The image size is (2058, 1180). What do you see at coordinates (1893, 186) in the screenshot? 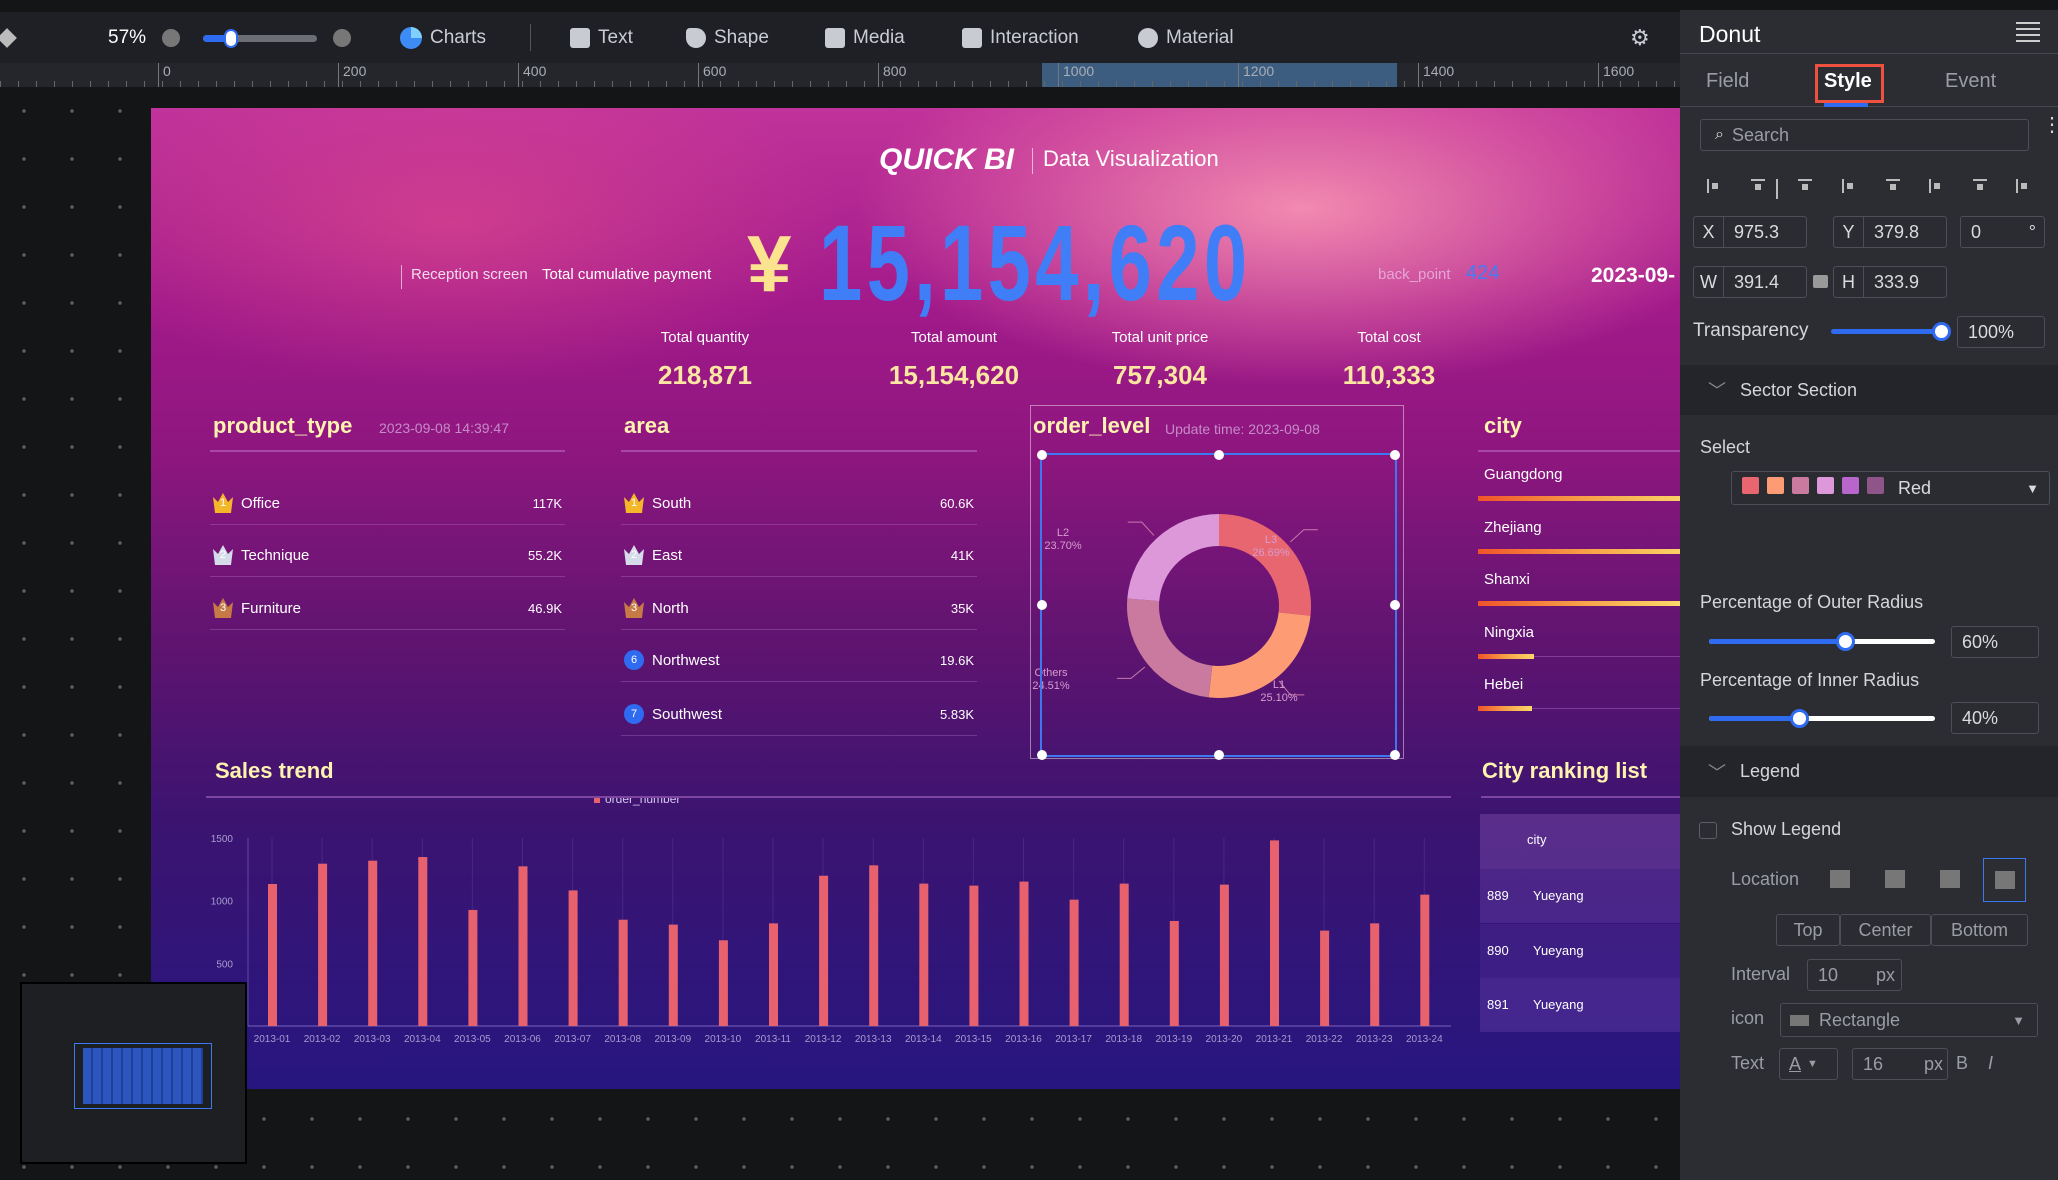
I see `align-right-icon` at bounding box center [1893, 186].